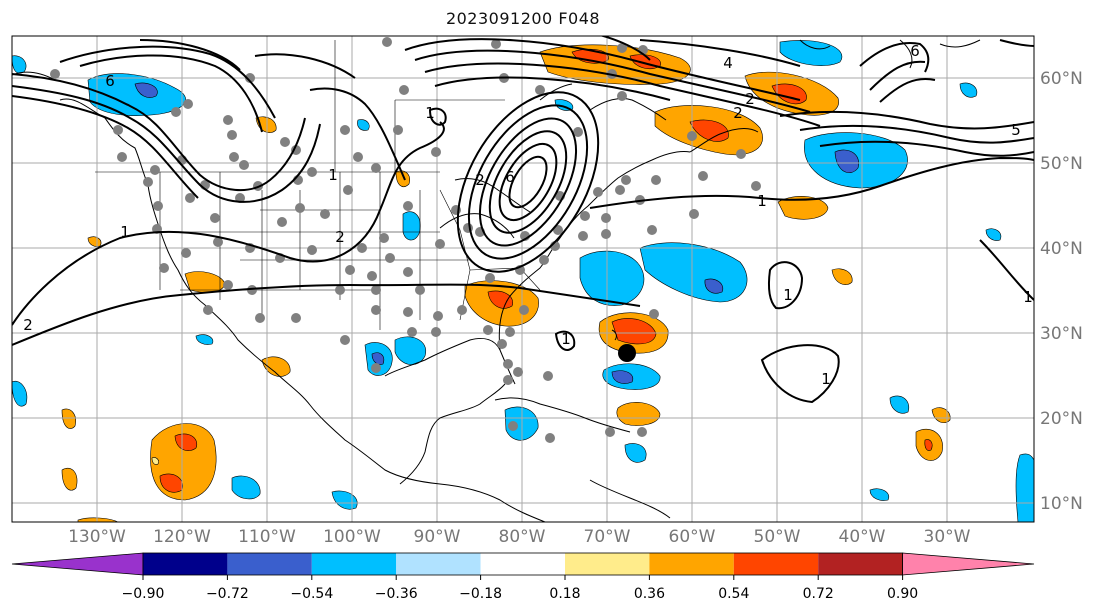  I want to click on colorbar-tick-label: −0.90, so click(143, 594).